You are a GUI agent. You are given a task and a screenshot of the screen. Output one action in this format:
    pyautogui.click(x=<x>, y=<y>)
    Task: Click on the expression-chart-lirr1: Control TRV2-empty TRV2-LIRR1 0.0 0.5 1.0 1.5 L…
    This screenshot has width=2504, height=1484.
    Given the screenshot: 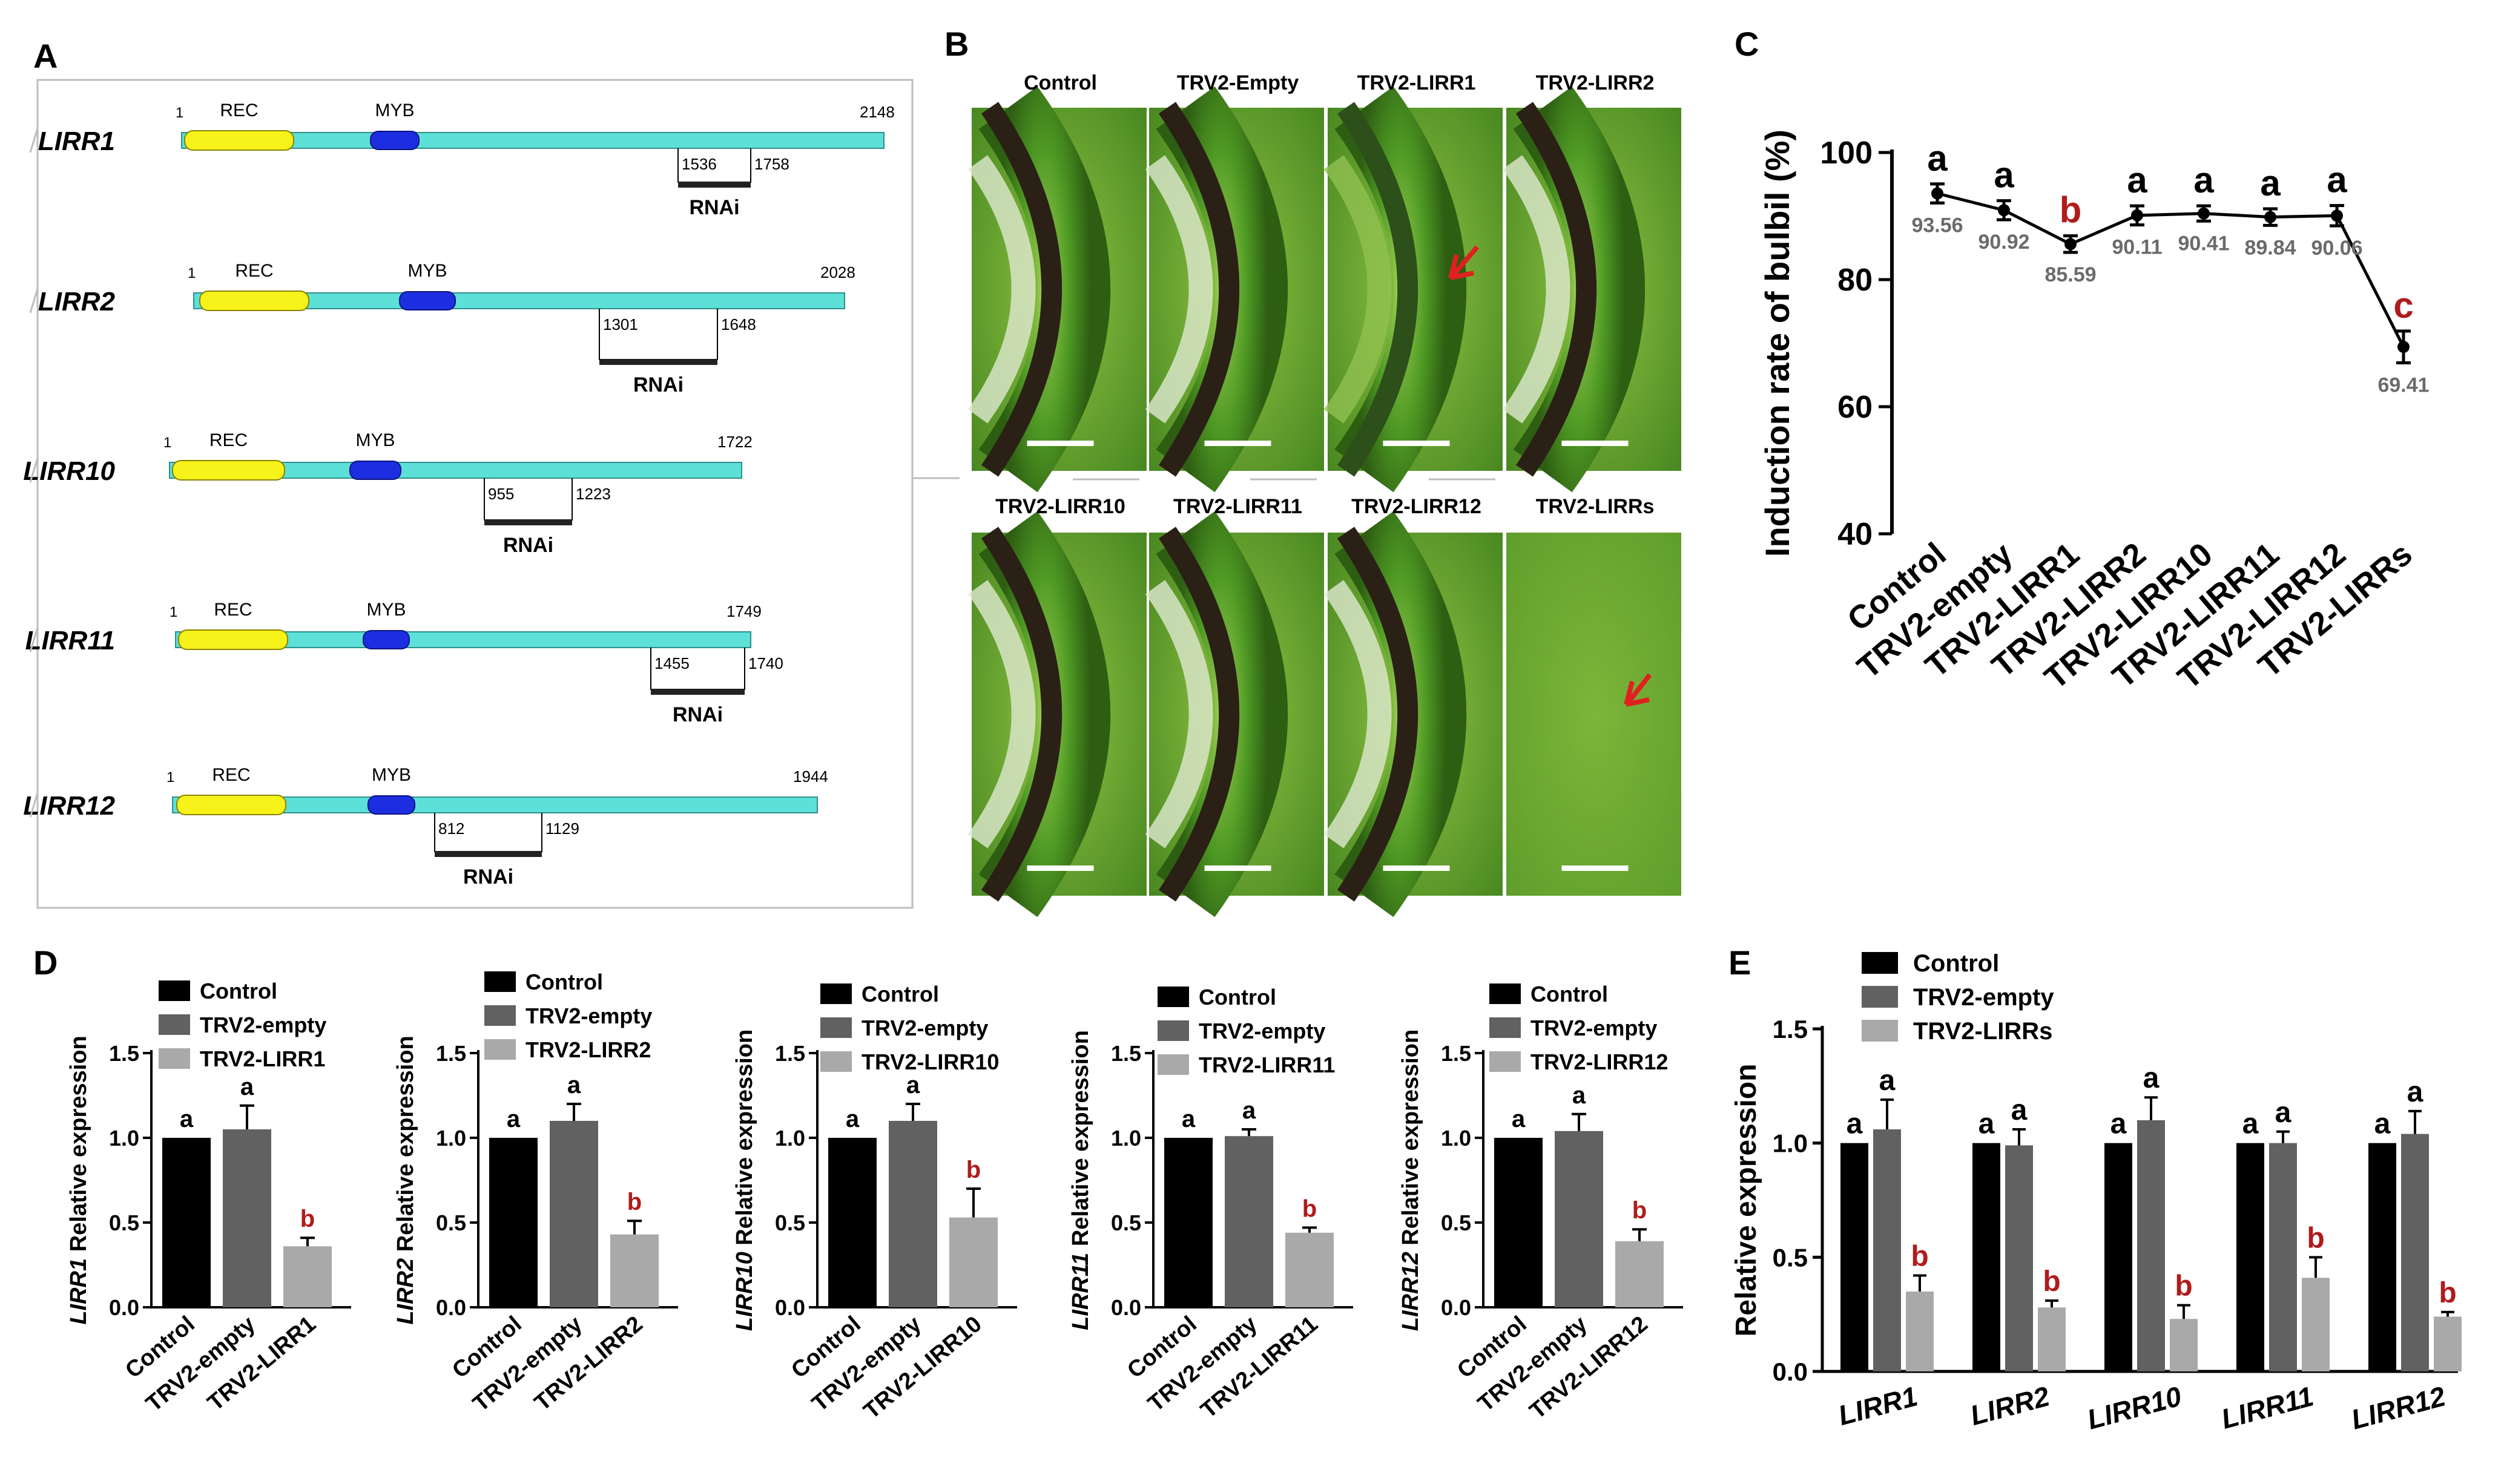 What is the action you would take?
    pyautogui.click(x=208, y=1198)
    